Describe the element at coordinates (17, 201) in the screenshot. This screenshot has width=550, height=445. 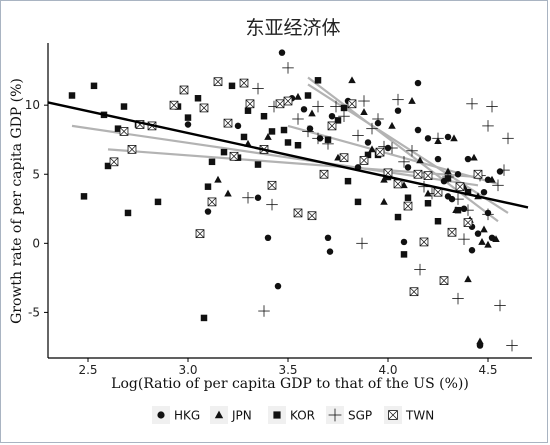
I see `y-axis-title: Growth rate of per capita GDP (%)` at that location.